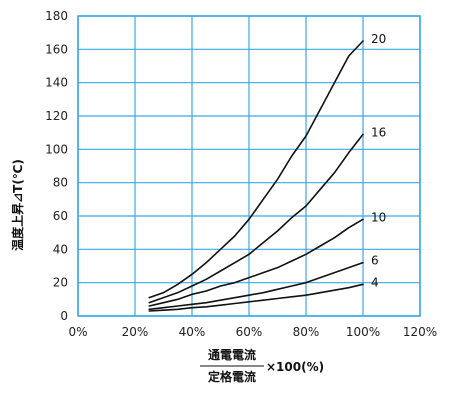  Describe the element at coordinates (363, 332) in the screenshot. I see `x-tick-label: 100%` at that location.